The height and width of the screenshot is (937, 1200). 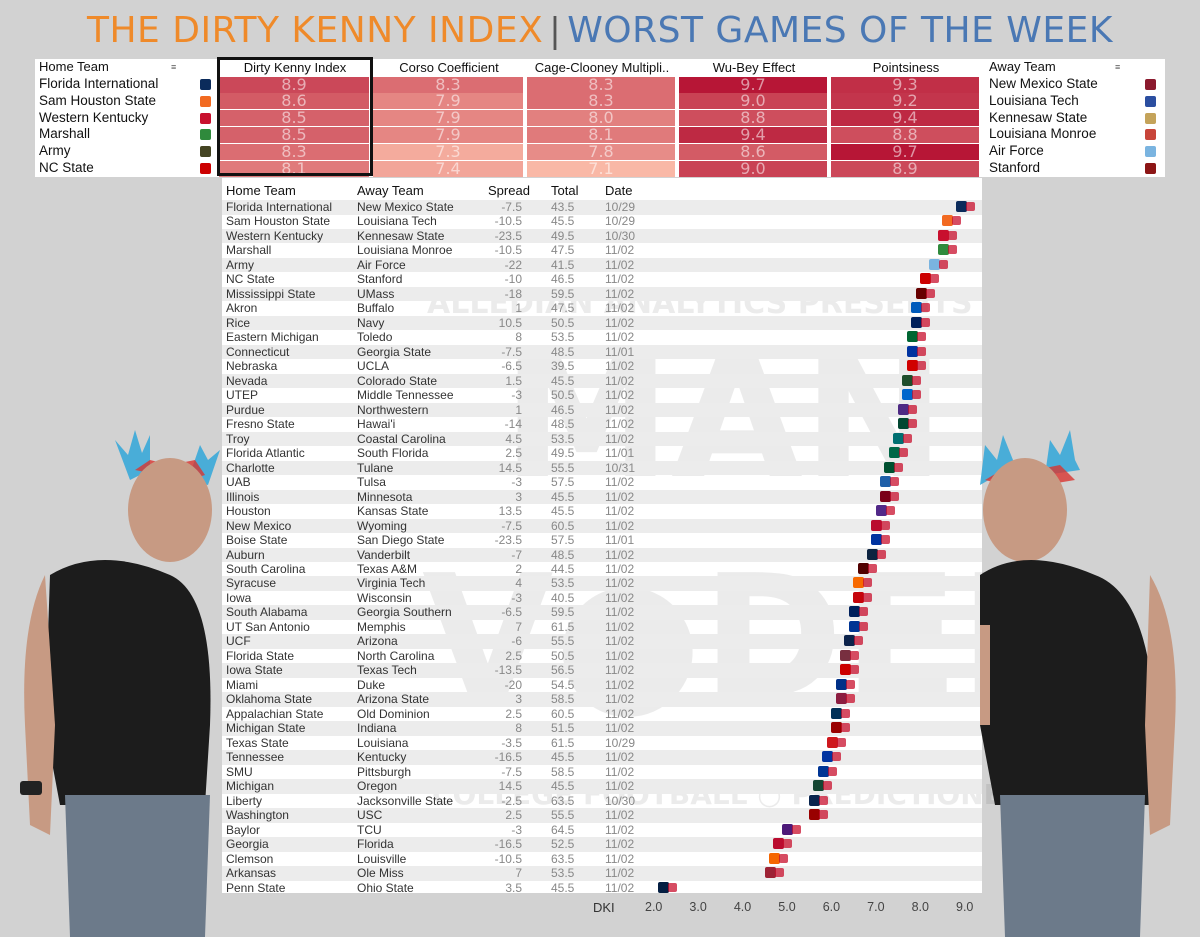 I want to click on table-row: Nevada Colorado State 1.5 45.5 11/02, so click(x=602, y=381).